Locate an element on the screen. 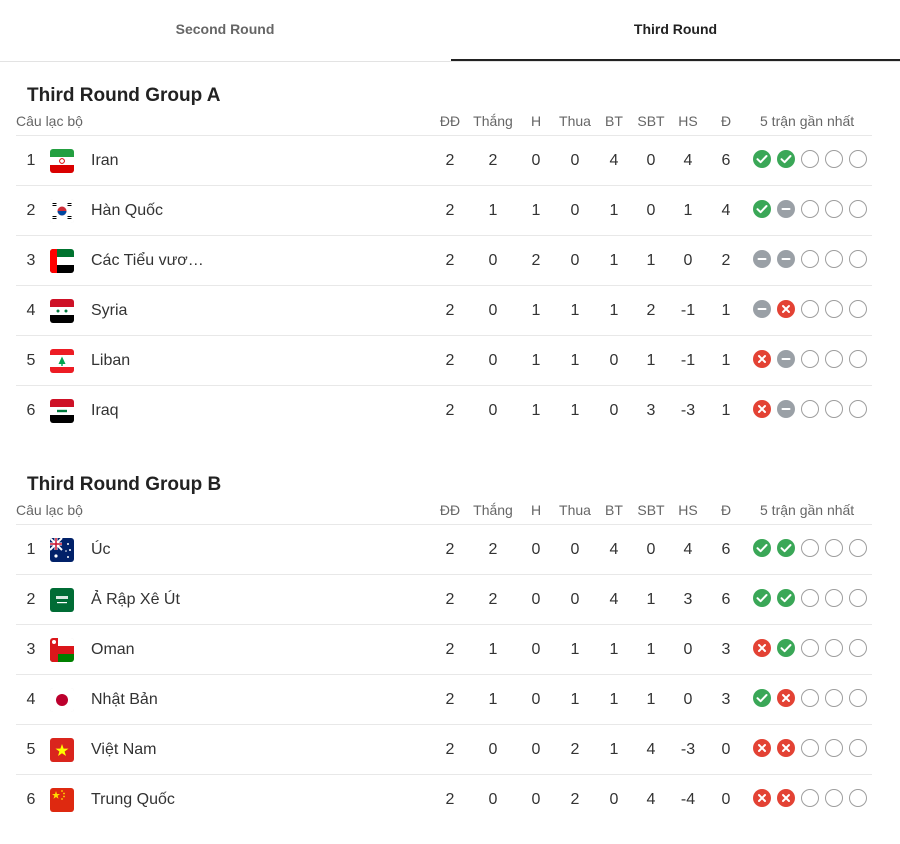 Image resolution: width=900 pixels, height=844 pixels. stat-lost: 1 is located at coordinates (575, 699).